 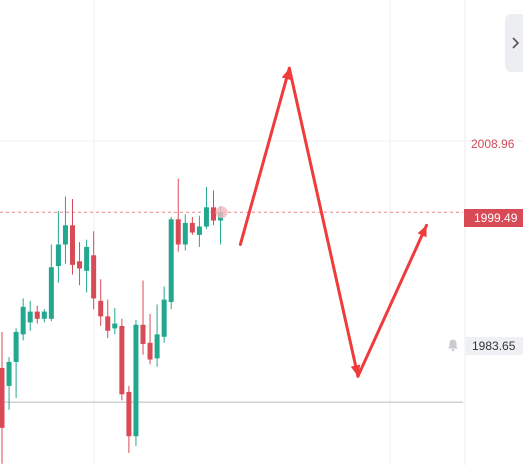 I want to click on forecast-arrowhead, so click(x=422, y=231).